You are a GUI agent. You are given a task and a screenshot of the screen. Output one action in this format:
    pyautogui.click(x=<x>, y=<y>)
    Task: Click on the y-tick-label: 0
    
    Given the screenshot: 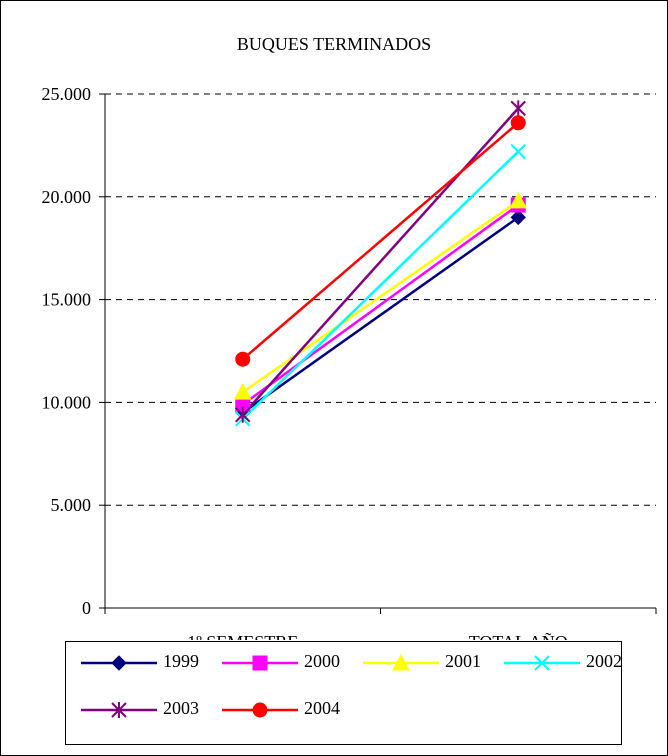 What is the action you would take?
    pyautogui.click(x=86, y=608)
    